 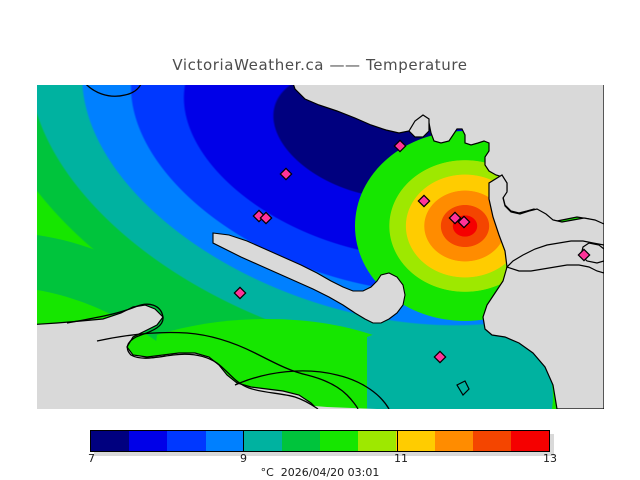 What do you see at coordinates (460, 367) in the screenshot?
I see `contour-band-teal-south` at bounding box center [460, 367].